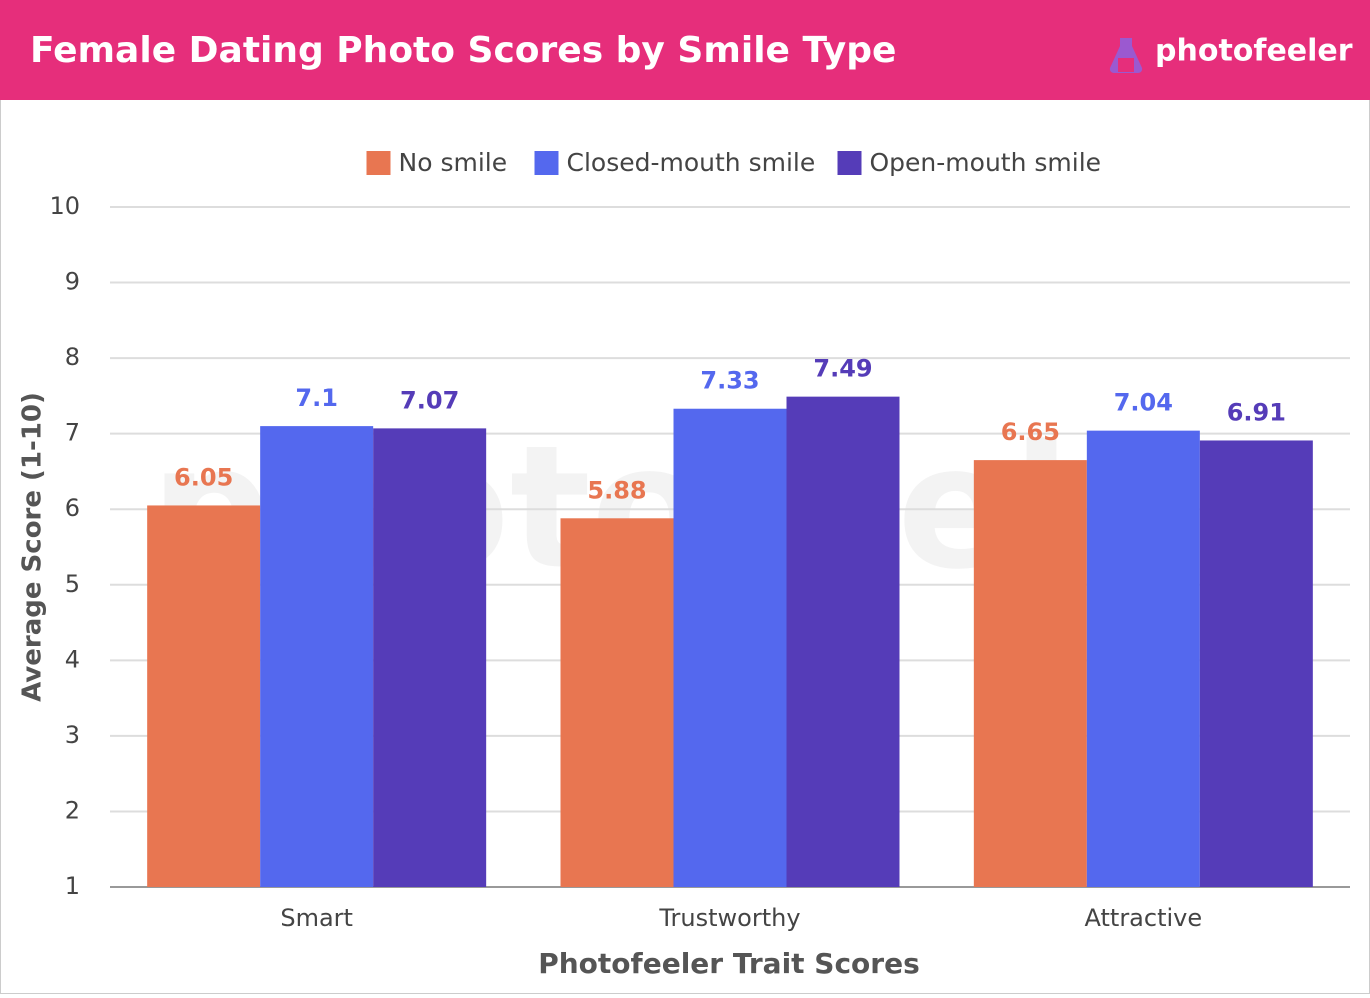 The height and width of the screenshot is (998, 1370). Describe the element at coordinates (72, 659) in the screenshot. I see `y-tick-label: 4` at that location.